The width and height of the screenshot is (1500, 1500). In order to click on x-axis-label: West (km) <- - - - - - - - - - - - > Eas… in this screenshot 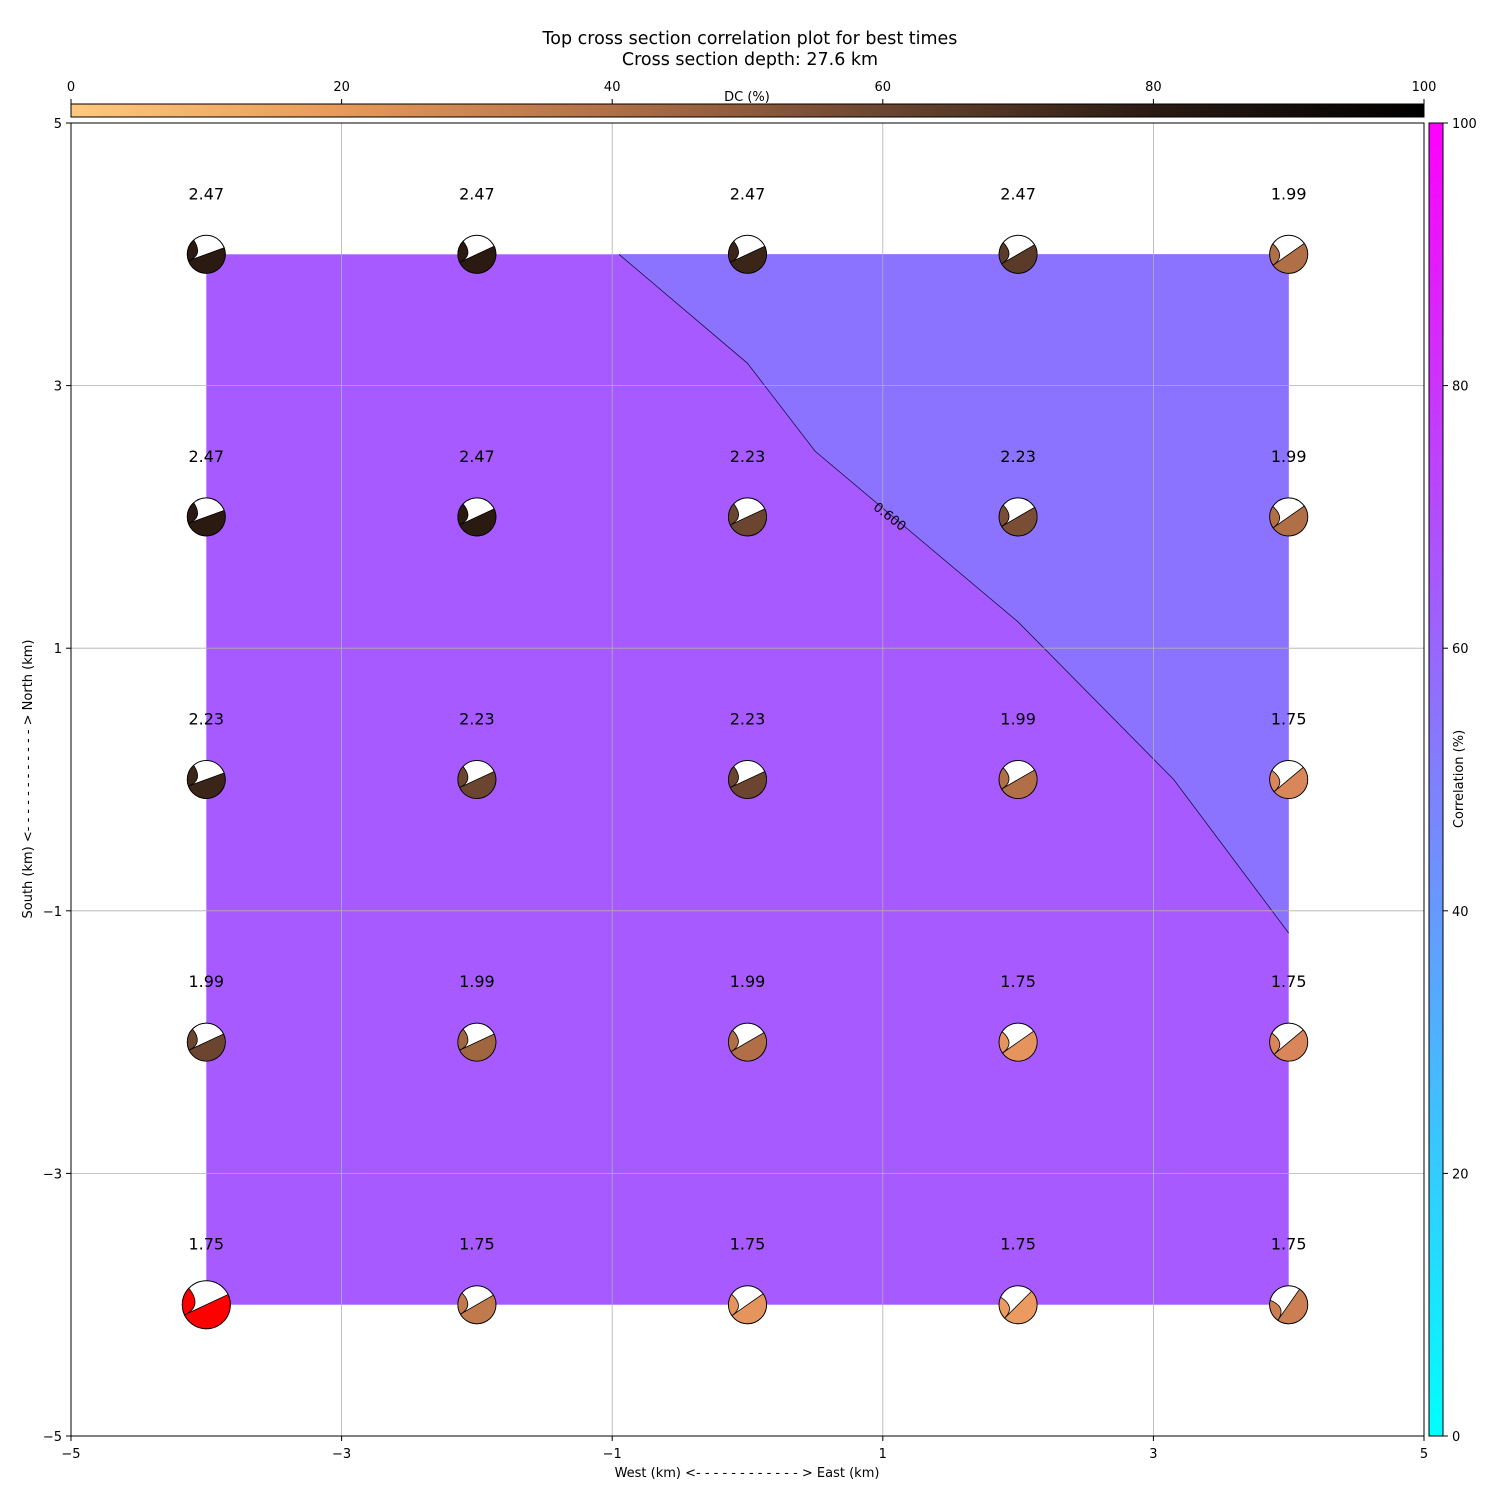, I will do `click(747, 1473)`.